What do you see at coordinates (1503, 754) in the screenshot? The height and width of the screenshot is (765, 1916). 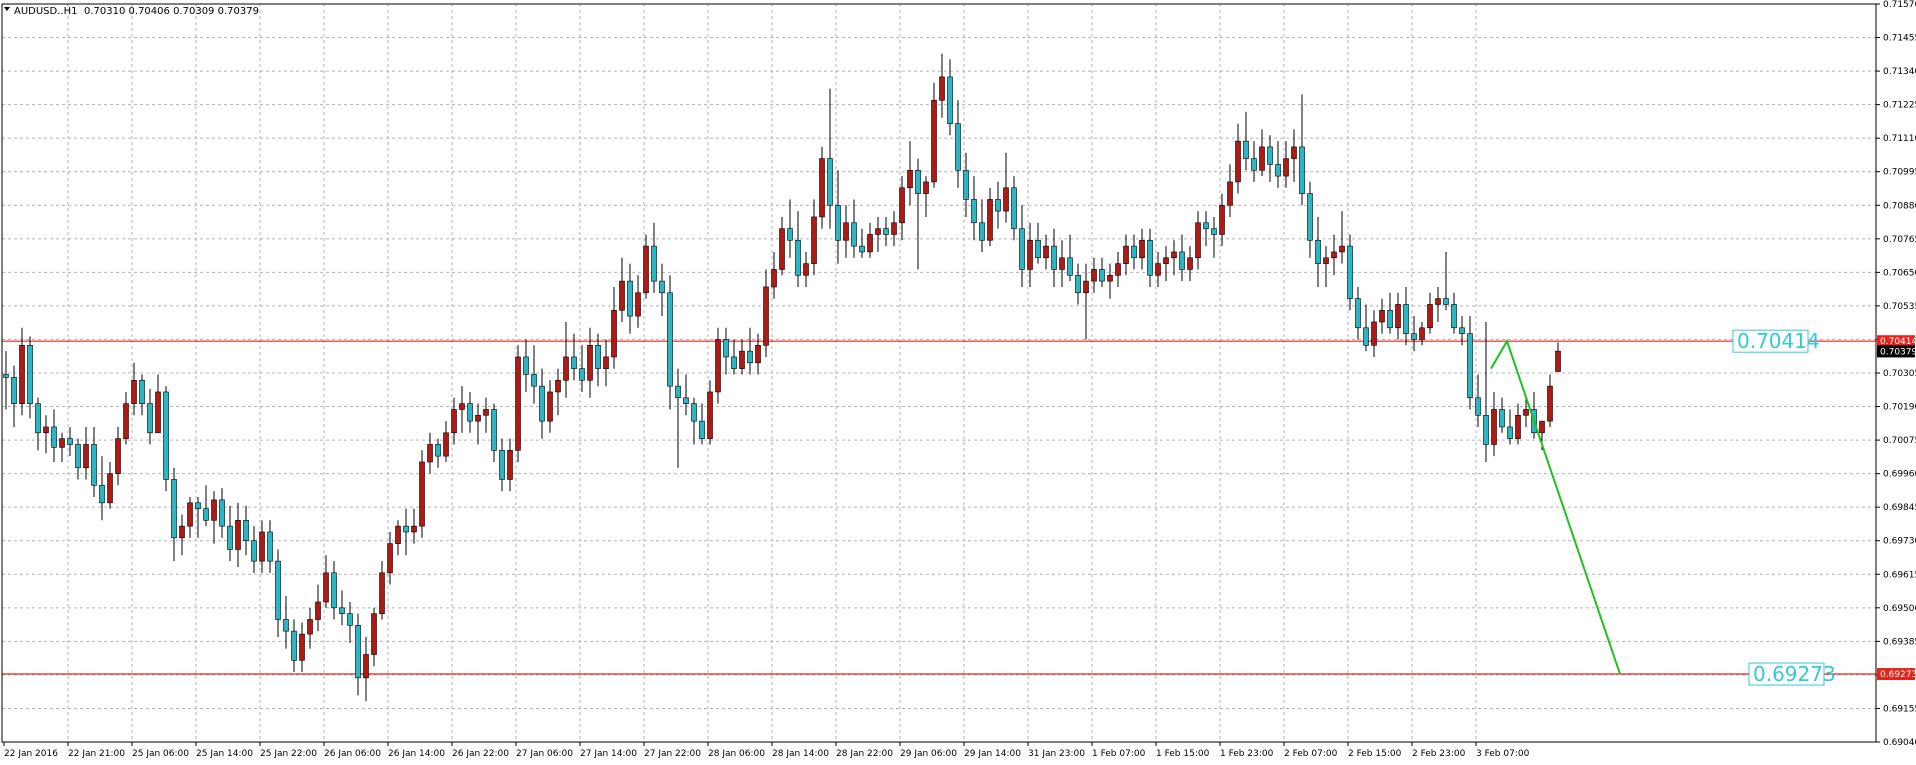 I see `x-tick-label: 3 Feb 07:00` at bounding box center [1503, 754].